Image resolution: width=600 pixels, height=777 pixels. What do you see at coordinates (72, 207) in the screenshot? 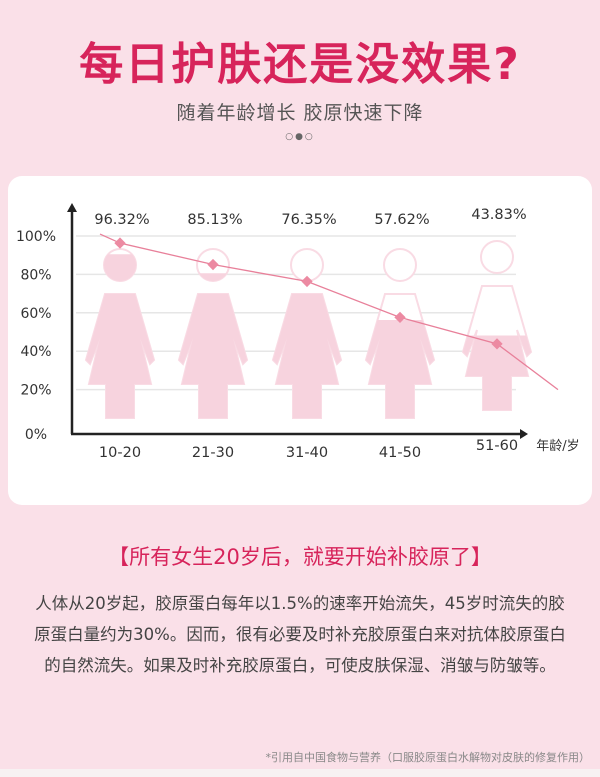
I see `y-axis-arrow` at bounding box center [72, 207].